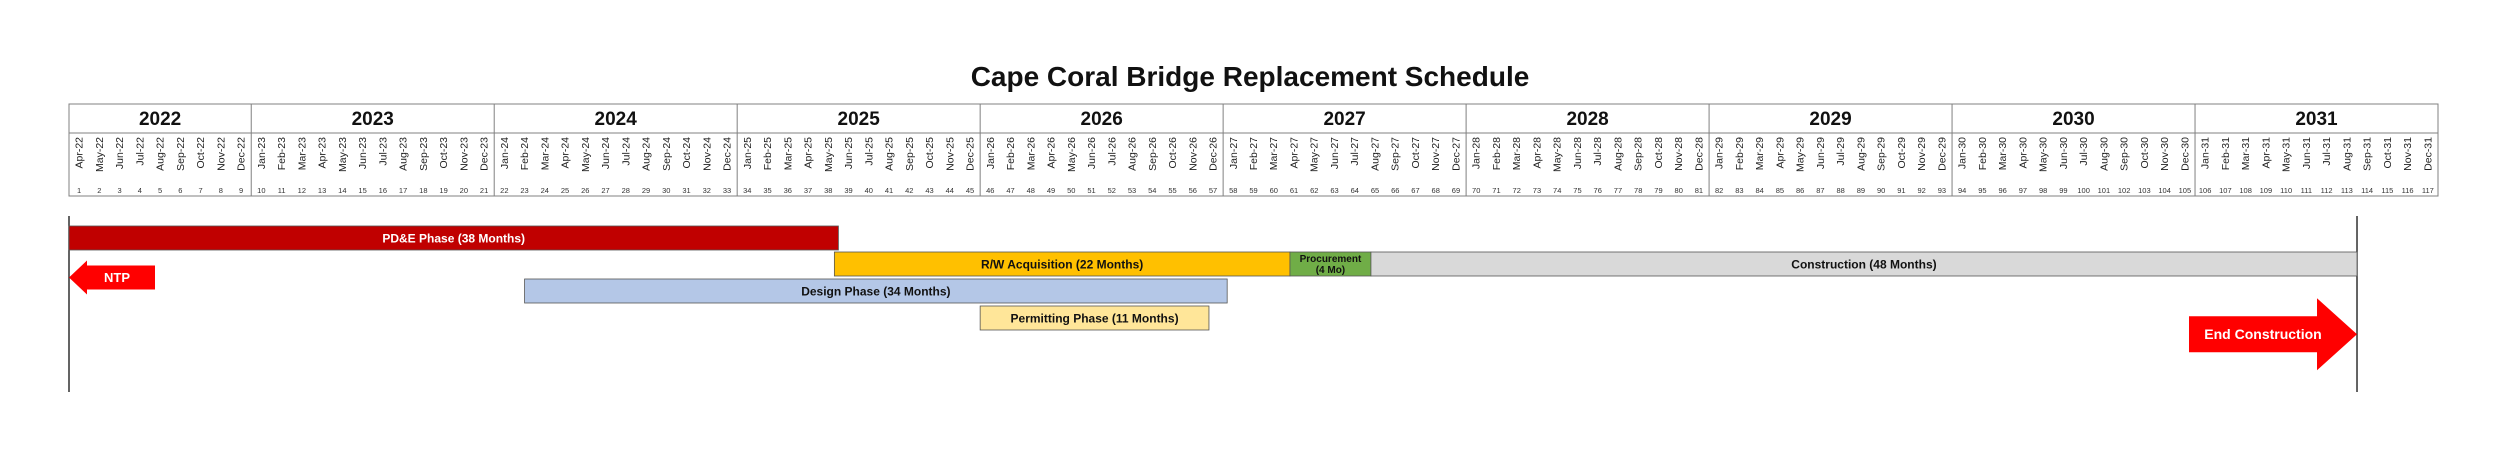  What do you see at coordinates (1456, 154) in the screenshot?
I see `month-label: Dec-27` at bounding box center [1456, 154].